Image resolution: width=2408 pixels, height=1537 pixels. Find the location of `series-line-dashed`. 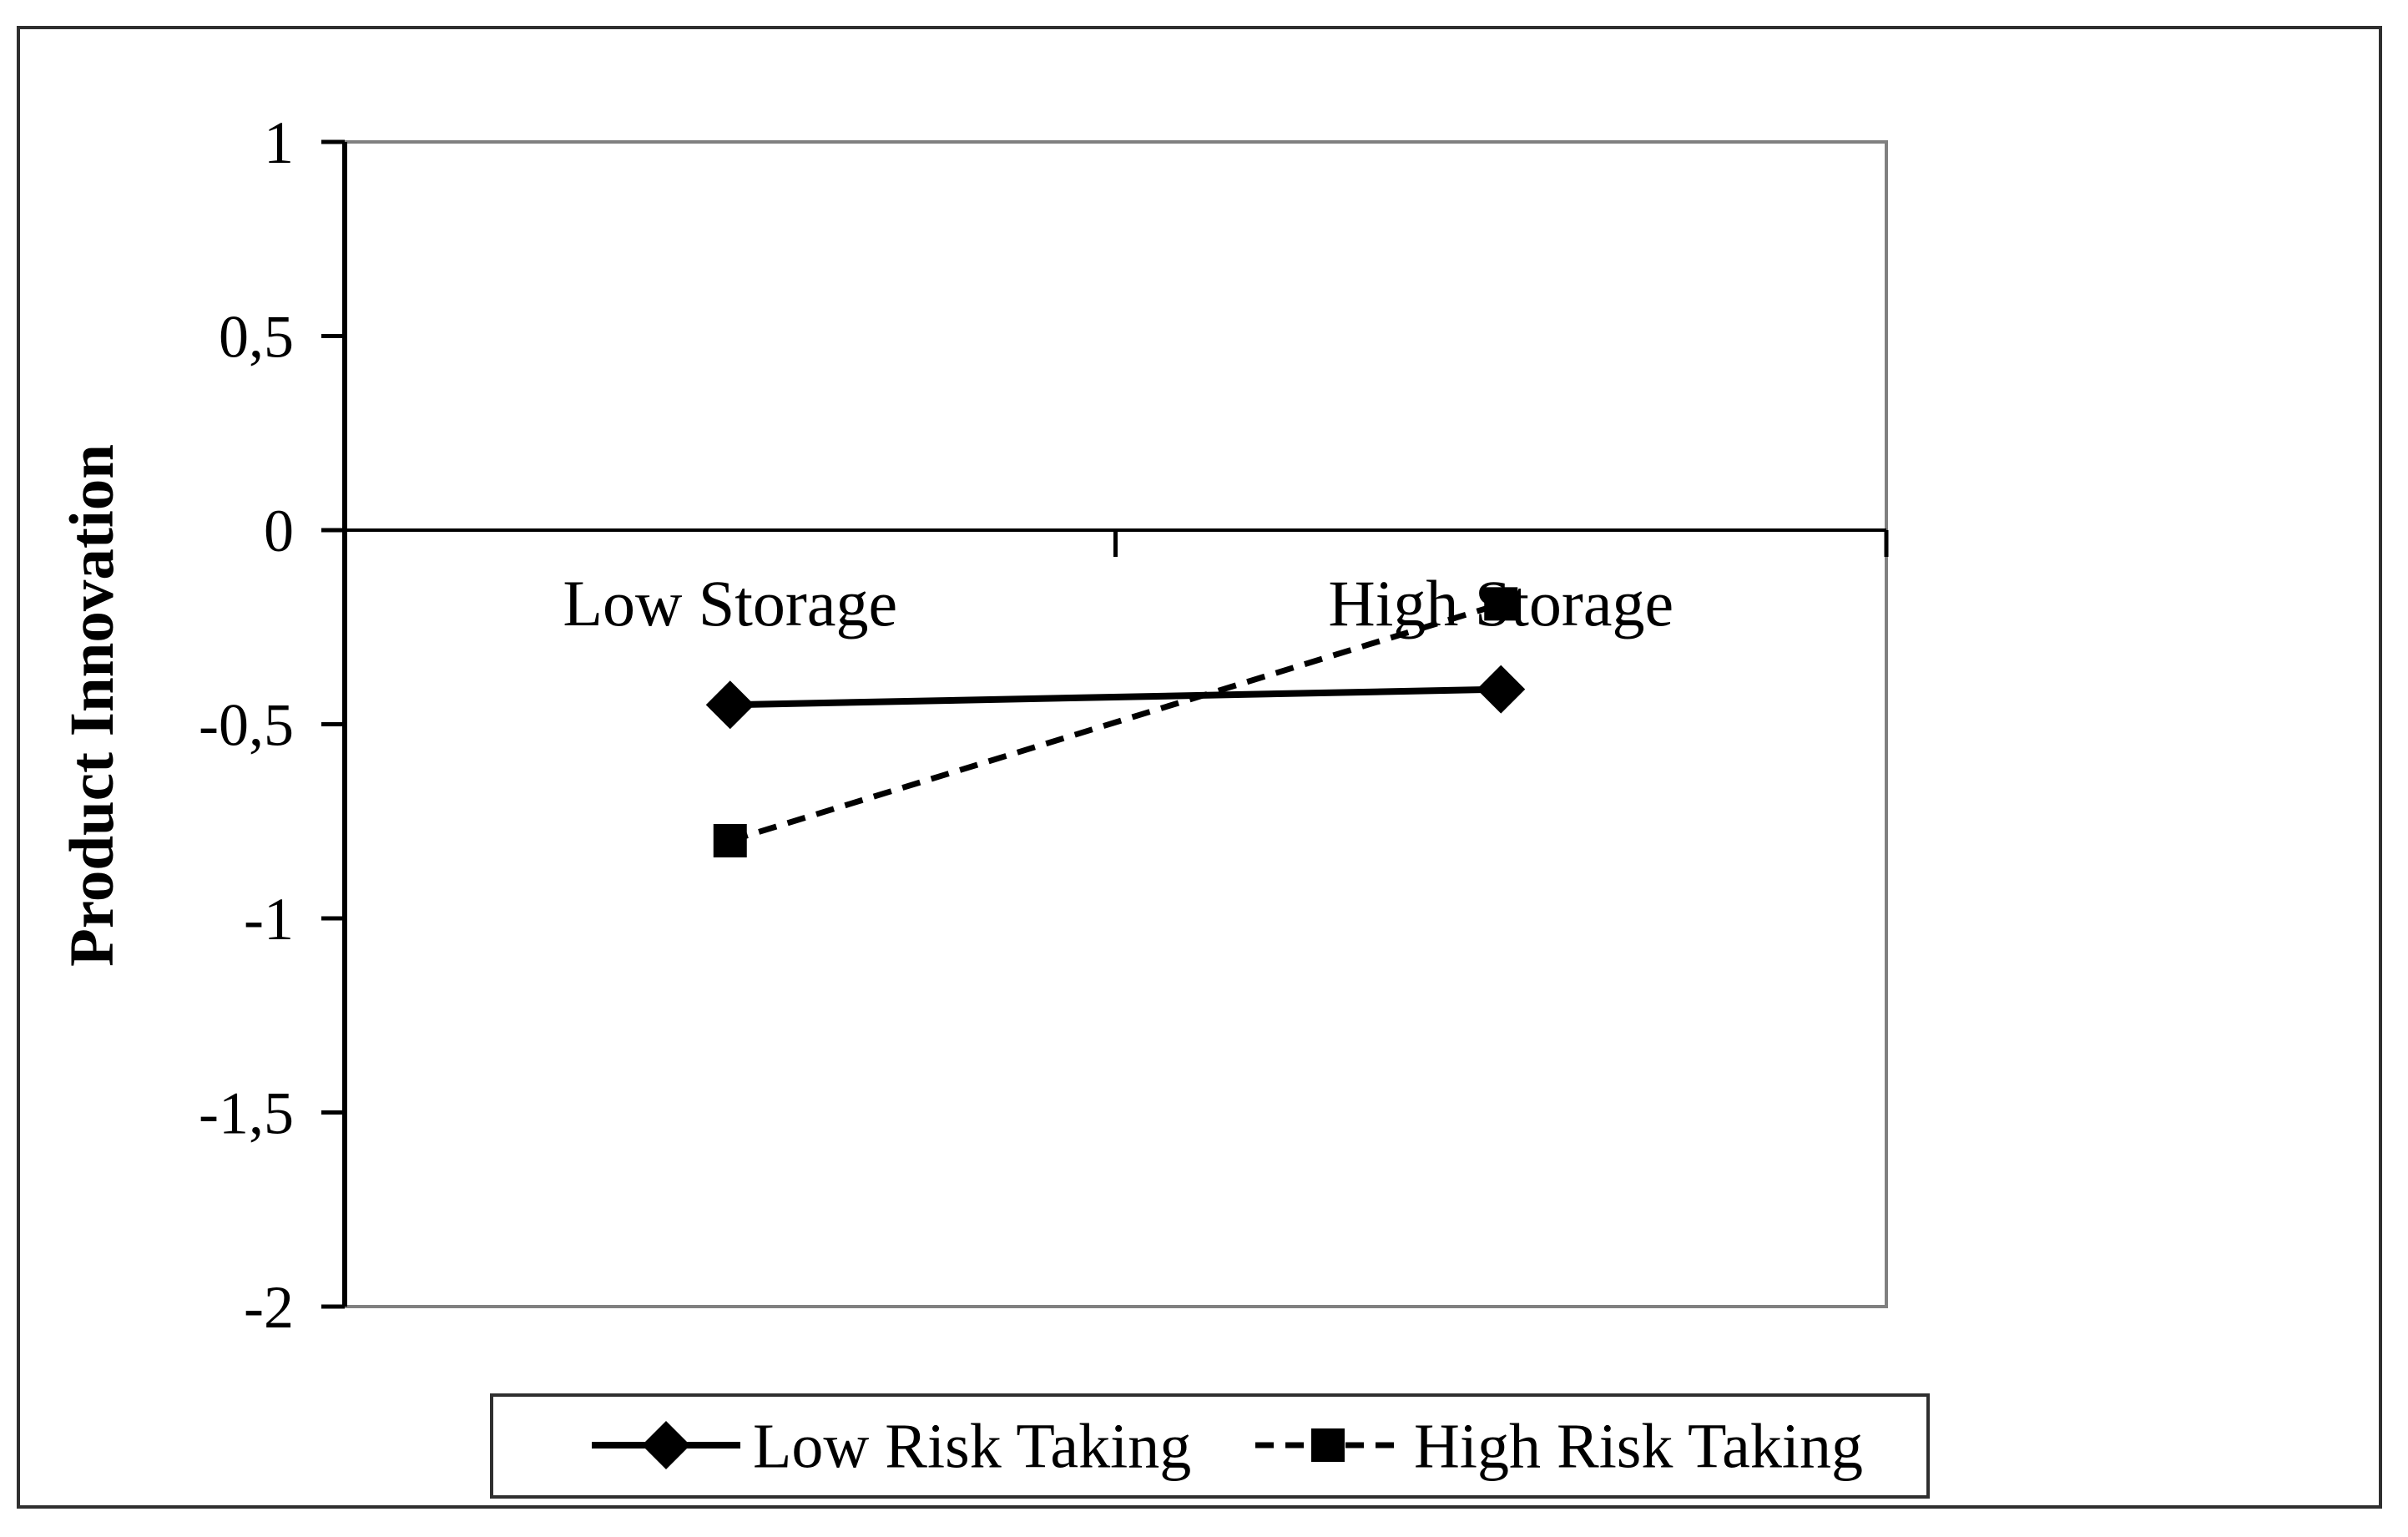

series-line-dashed is located at coordinates (1115, 722).